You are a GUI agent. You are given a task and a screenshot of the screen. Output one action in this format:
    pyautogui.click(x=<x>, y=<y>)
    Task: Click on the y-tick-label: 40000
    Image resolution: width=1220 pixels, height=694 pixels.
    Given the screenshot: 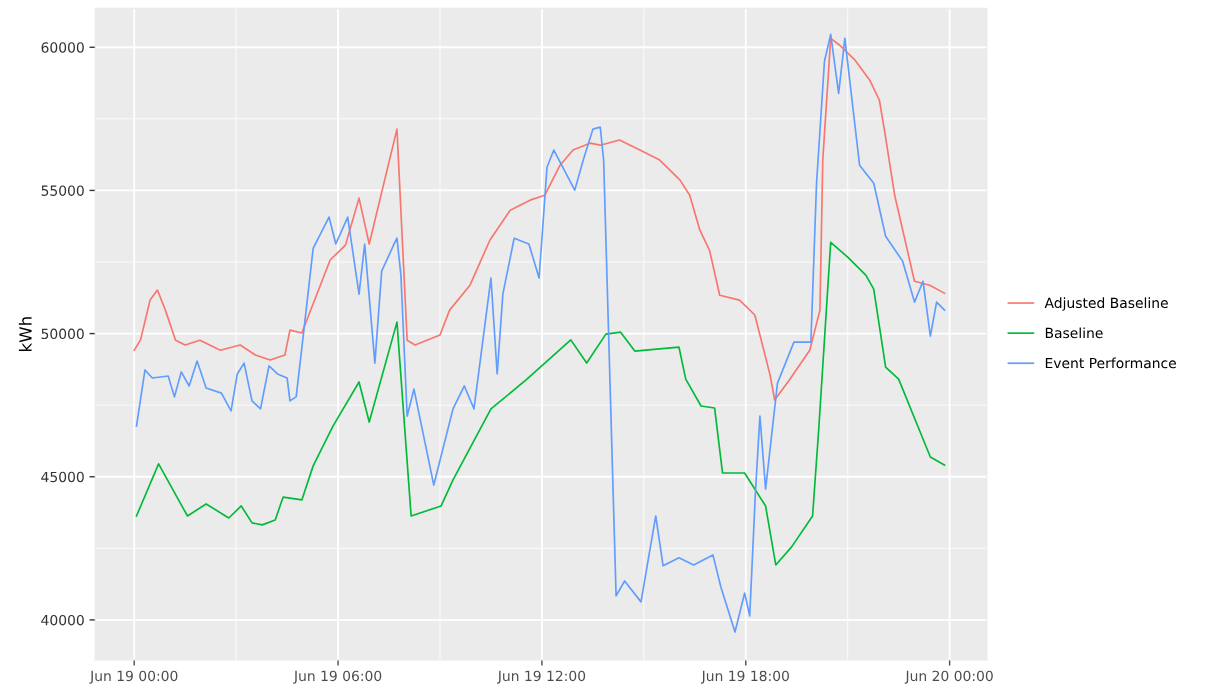 What is the action you would take?
    pyautogui.click(x=62, y=620)
    